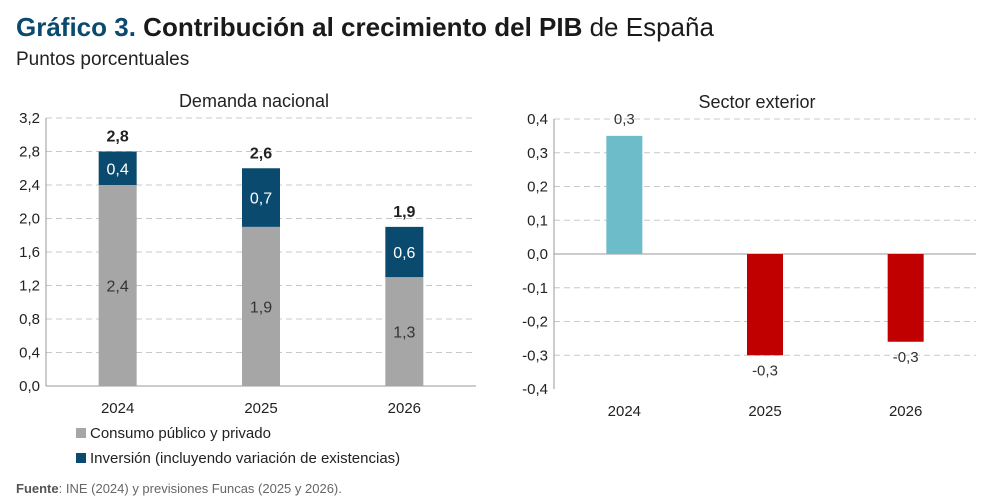 This screenshot has width=994, height=502. I want to click on legend-swatch-consumo, so click(81, 433).